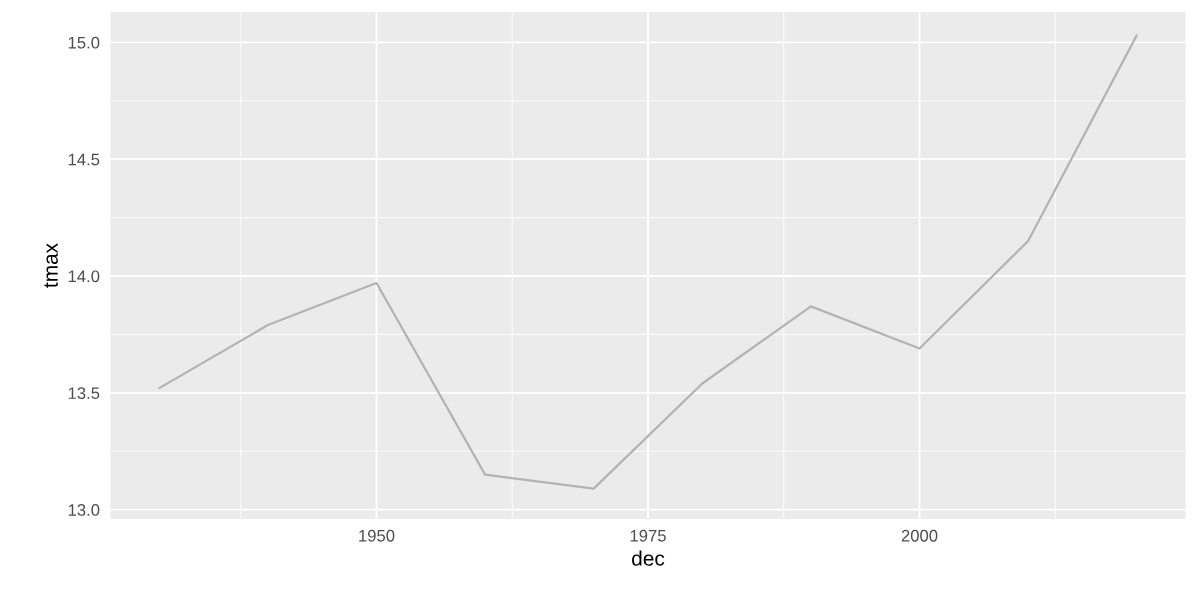  Describe the element at coordinates (919, 535) in the screenshot. I see `x-tick-label: 2000` at that location.